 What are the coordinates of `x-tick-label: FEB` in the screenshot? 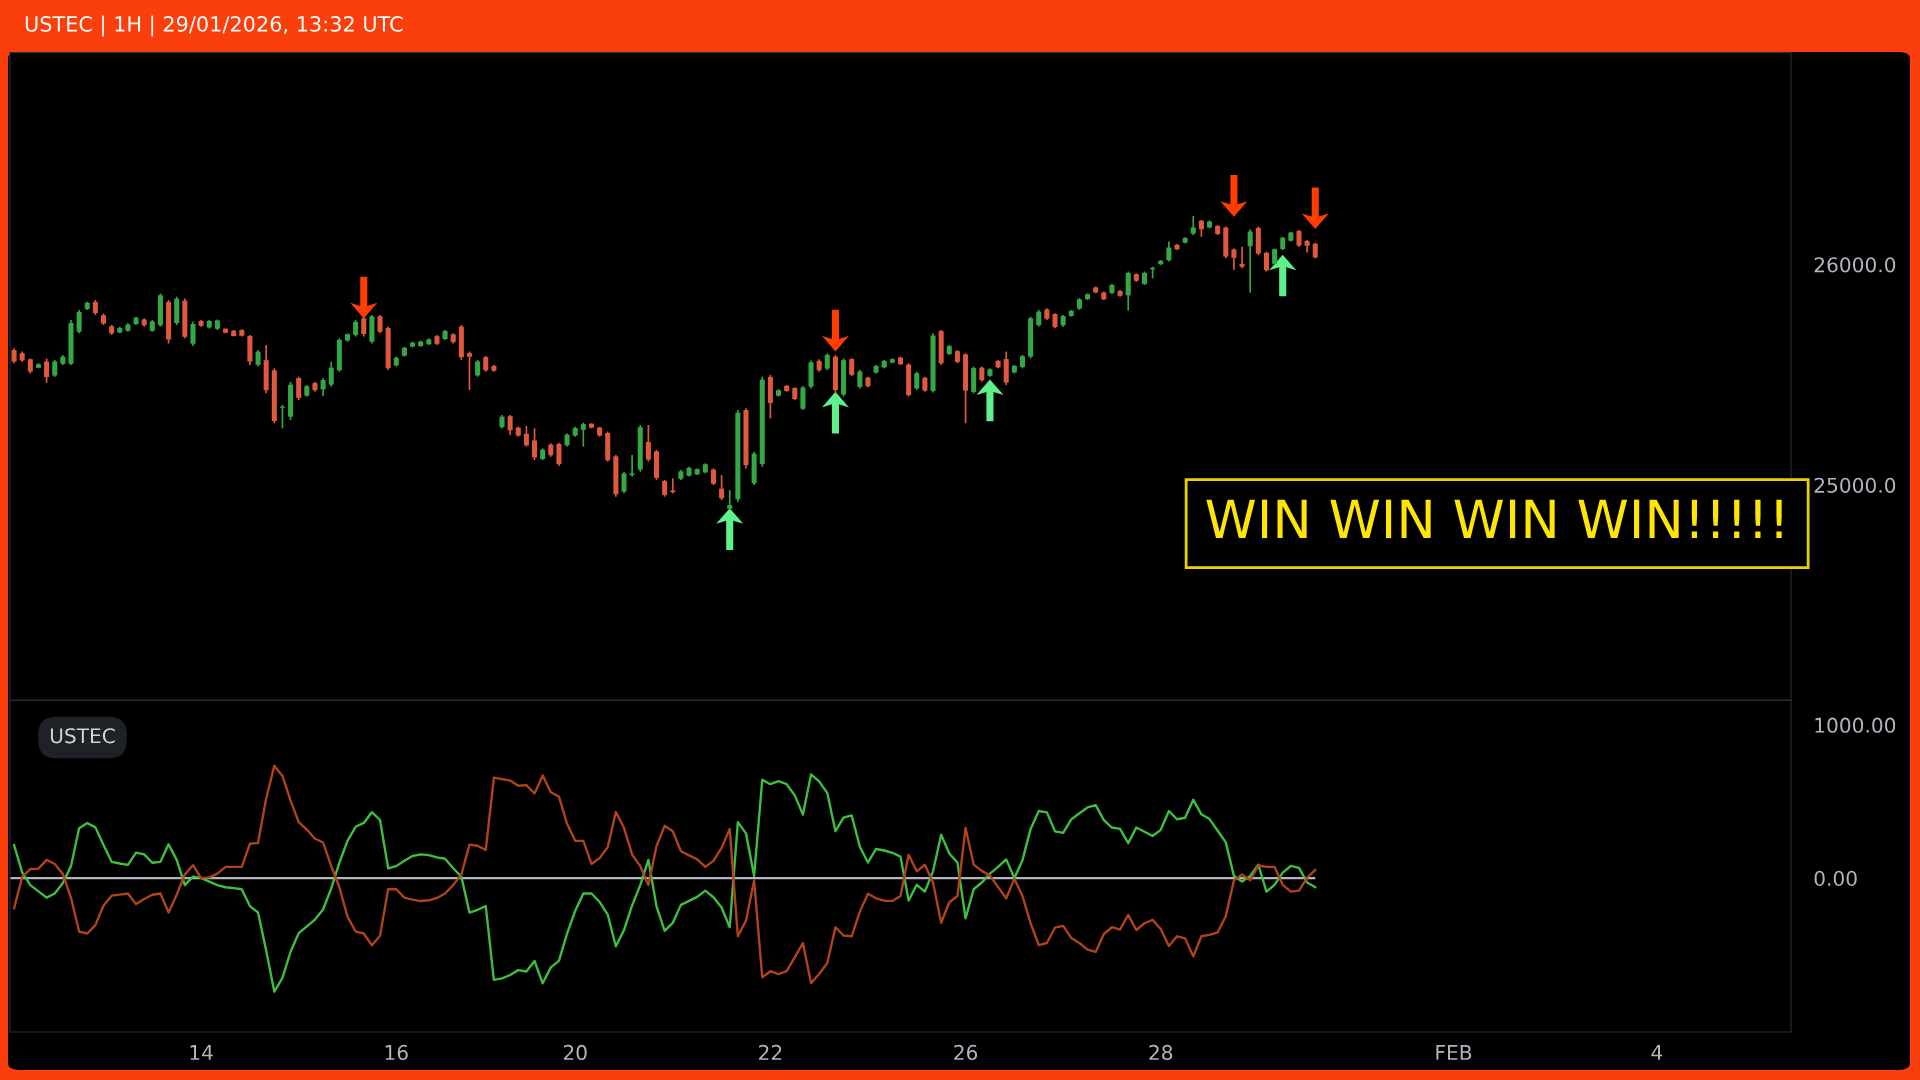 It's located at (1454, 1052).